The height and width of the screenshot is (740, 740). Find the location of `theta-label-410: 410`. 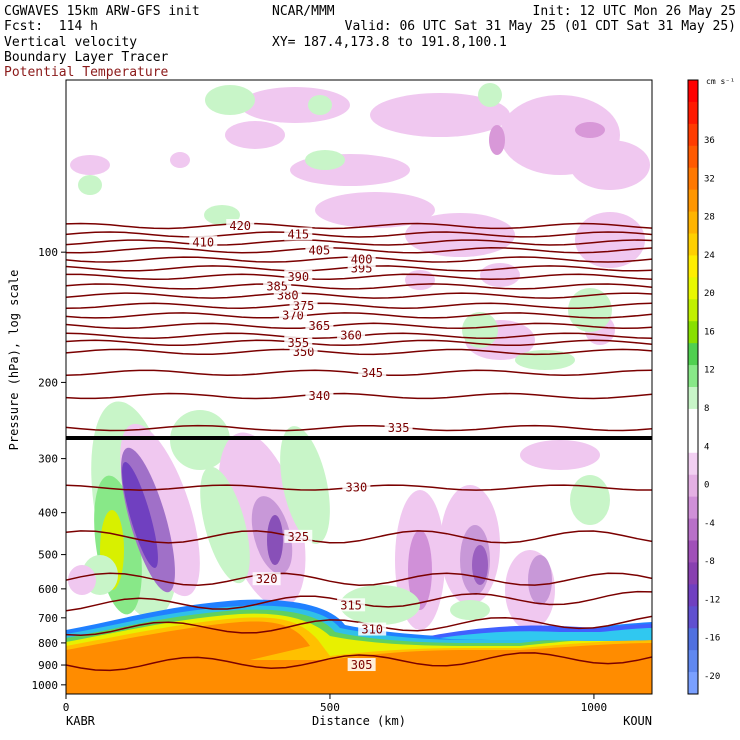

theta-label-410: 410 is located at coordinates (203, 243).